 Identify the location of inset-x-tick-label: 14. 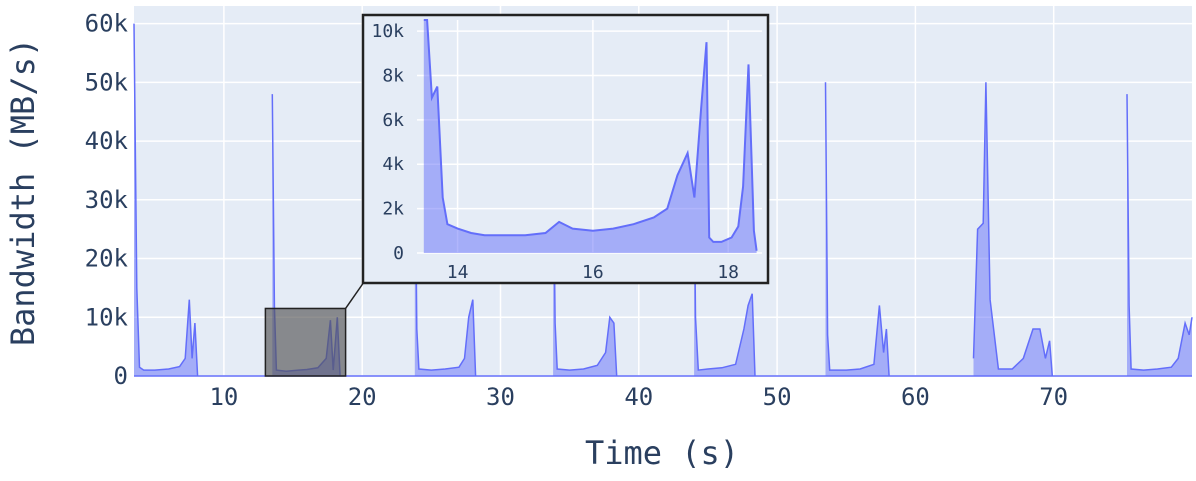
(458, 272).